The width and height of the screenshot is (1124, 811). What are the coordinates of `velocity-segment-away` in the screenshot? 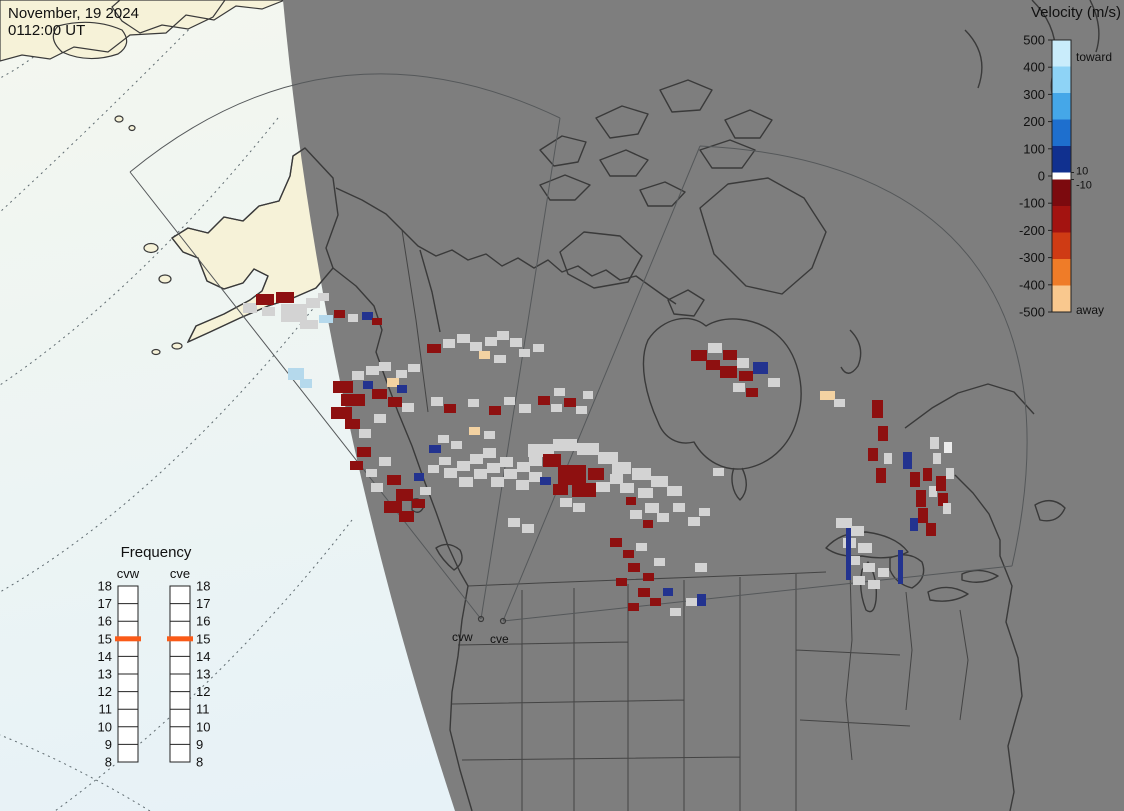 It's located at (1061, 192).